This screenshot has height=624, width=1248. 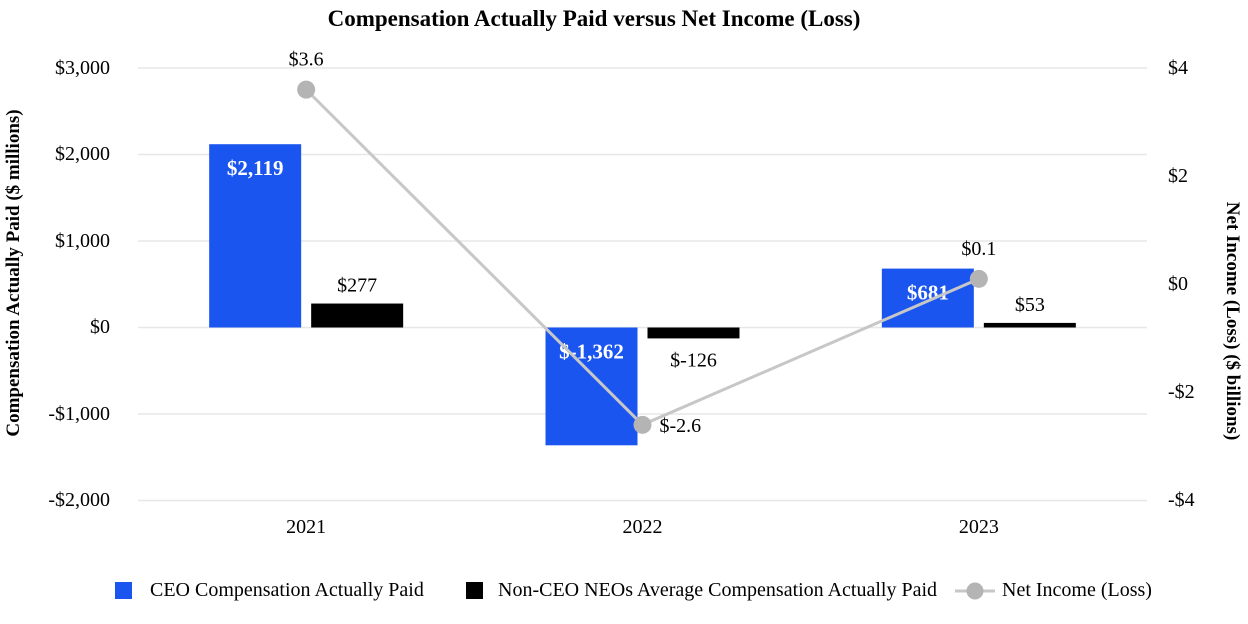 What do you see at coordinates (681, 426) in the screenshot?
I see `line-value-label: $-2.6` at bounding box center [681, 426].